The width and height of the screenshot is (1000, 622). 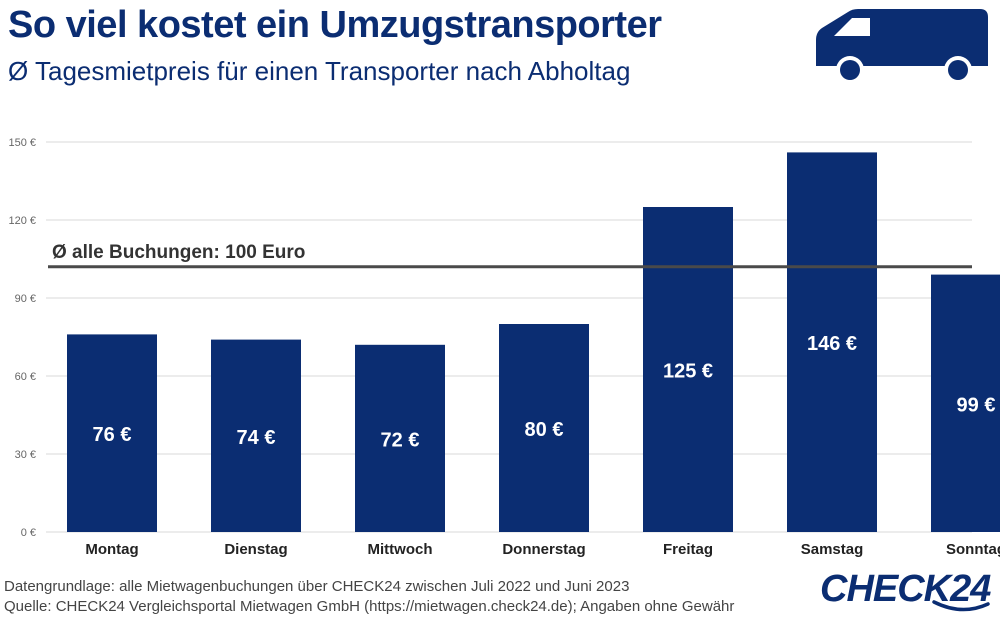 I want to click on y-tick-label: 120 €, so click(x=22, y=221).